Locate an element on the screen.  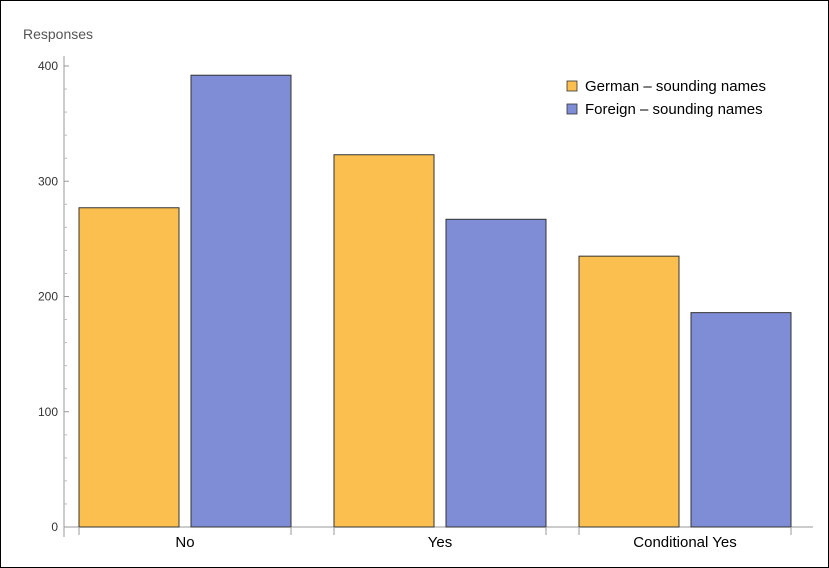
x-tick-label: No is located at coordinates (184, 542).